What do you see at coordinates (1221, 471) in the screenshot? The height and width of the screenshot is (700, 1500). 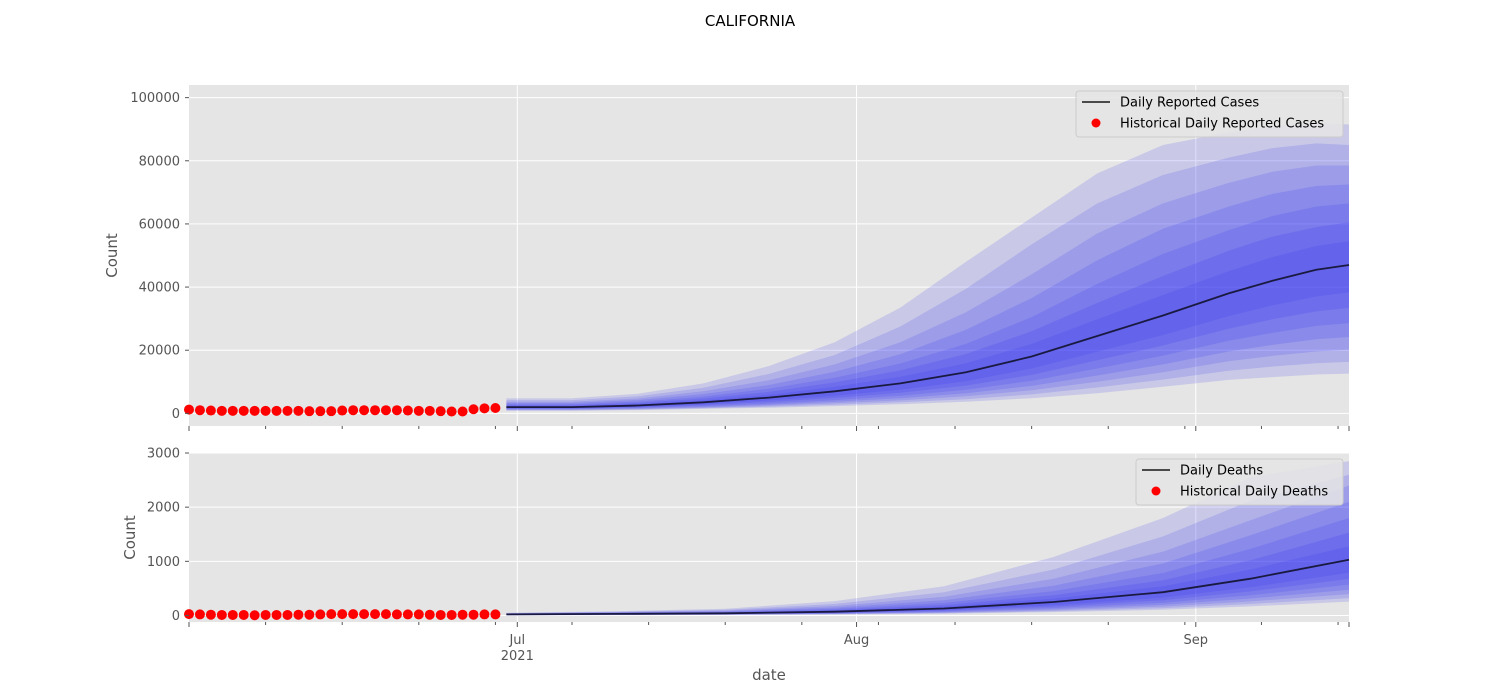 I see `deaths-legend-label: Daily Deaths` at bounding box center [1221, 471].